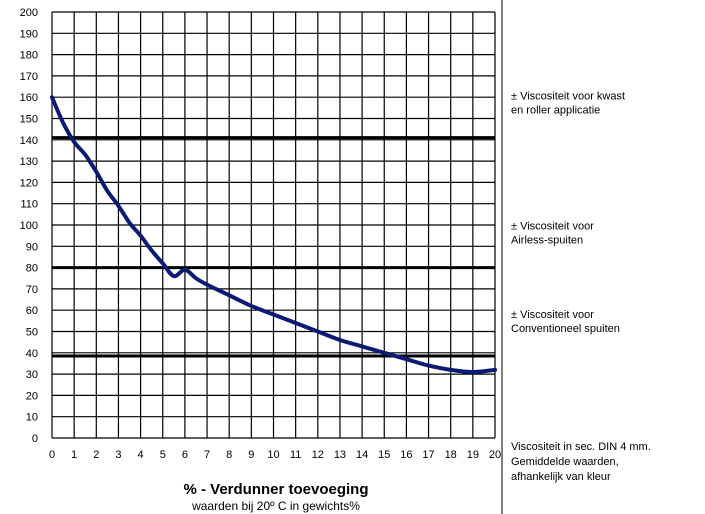  I want to click on y-tick-label: 100, so click(29, 226).